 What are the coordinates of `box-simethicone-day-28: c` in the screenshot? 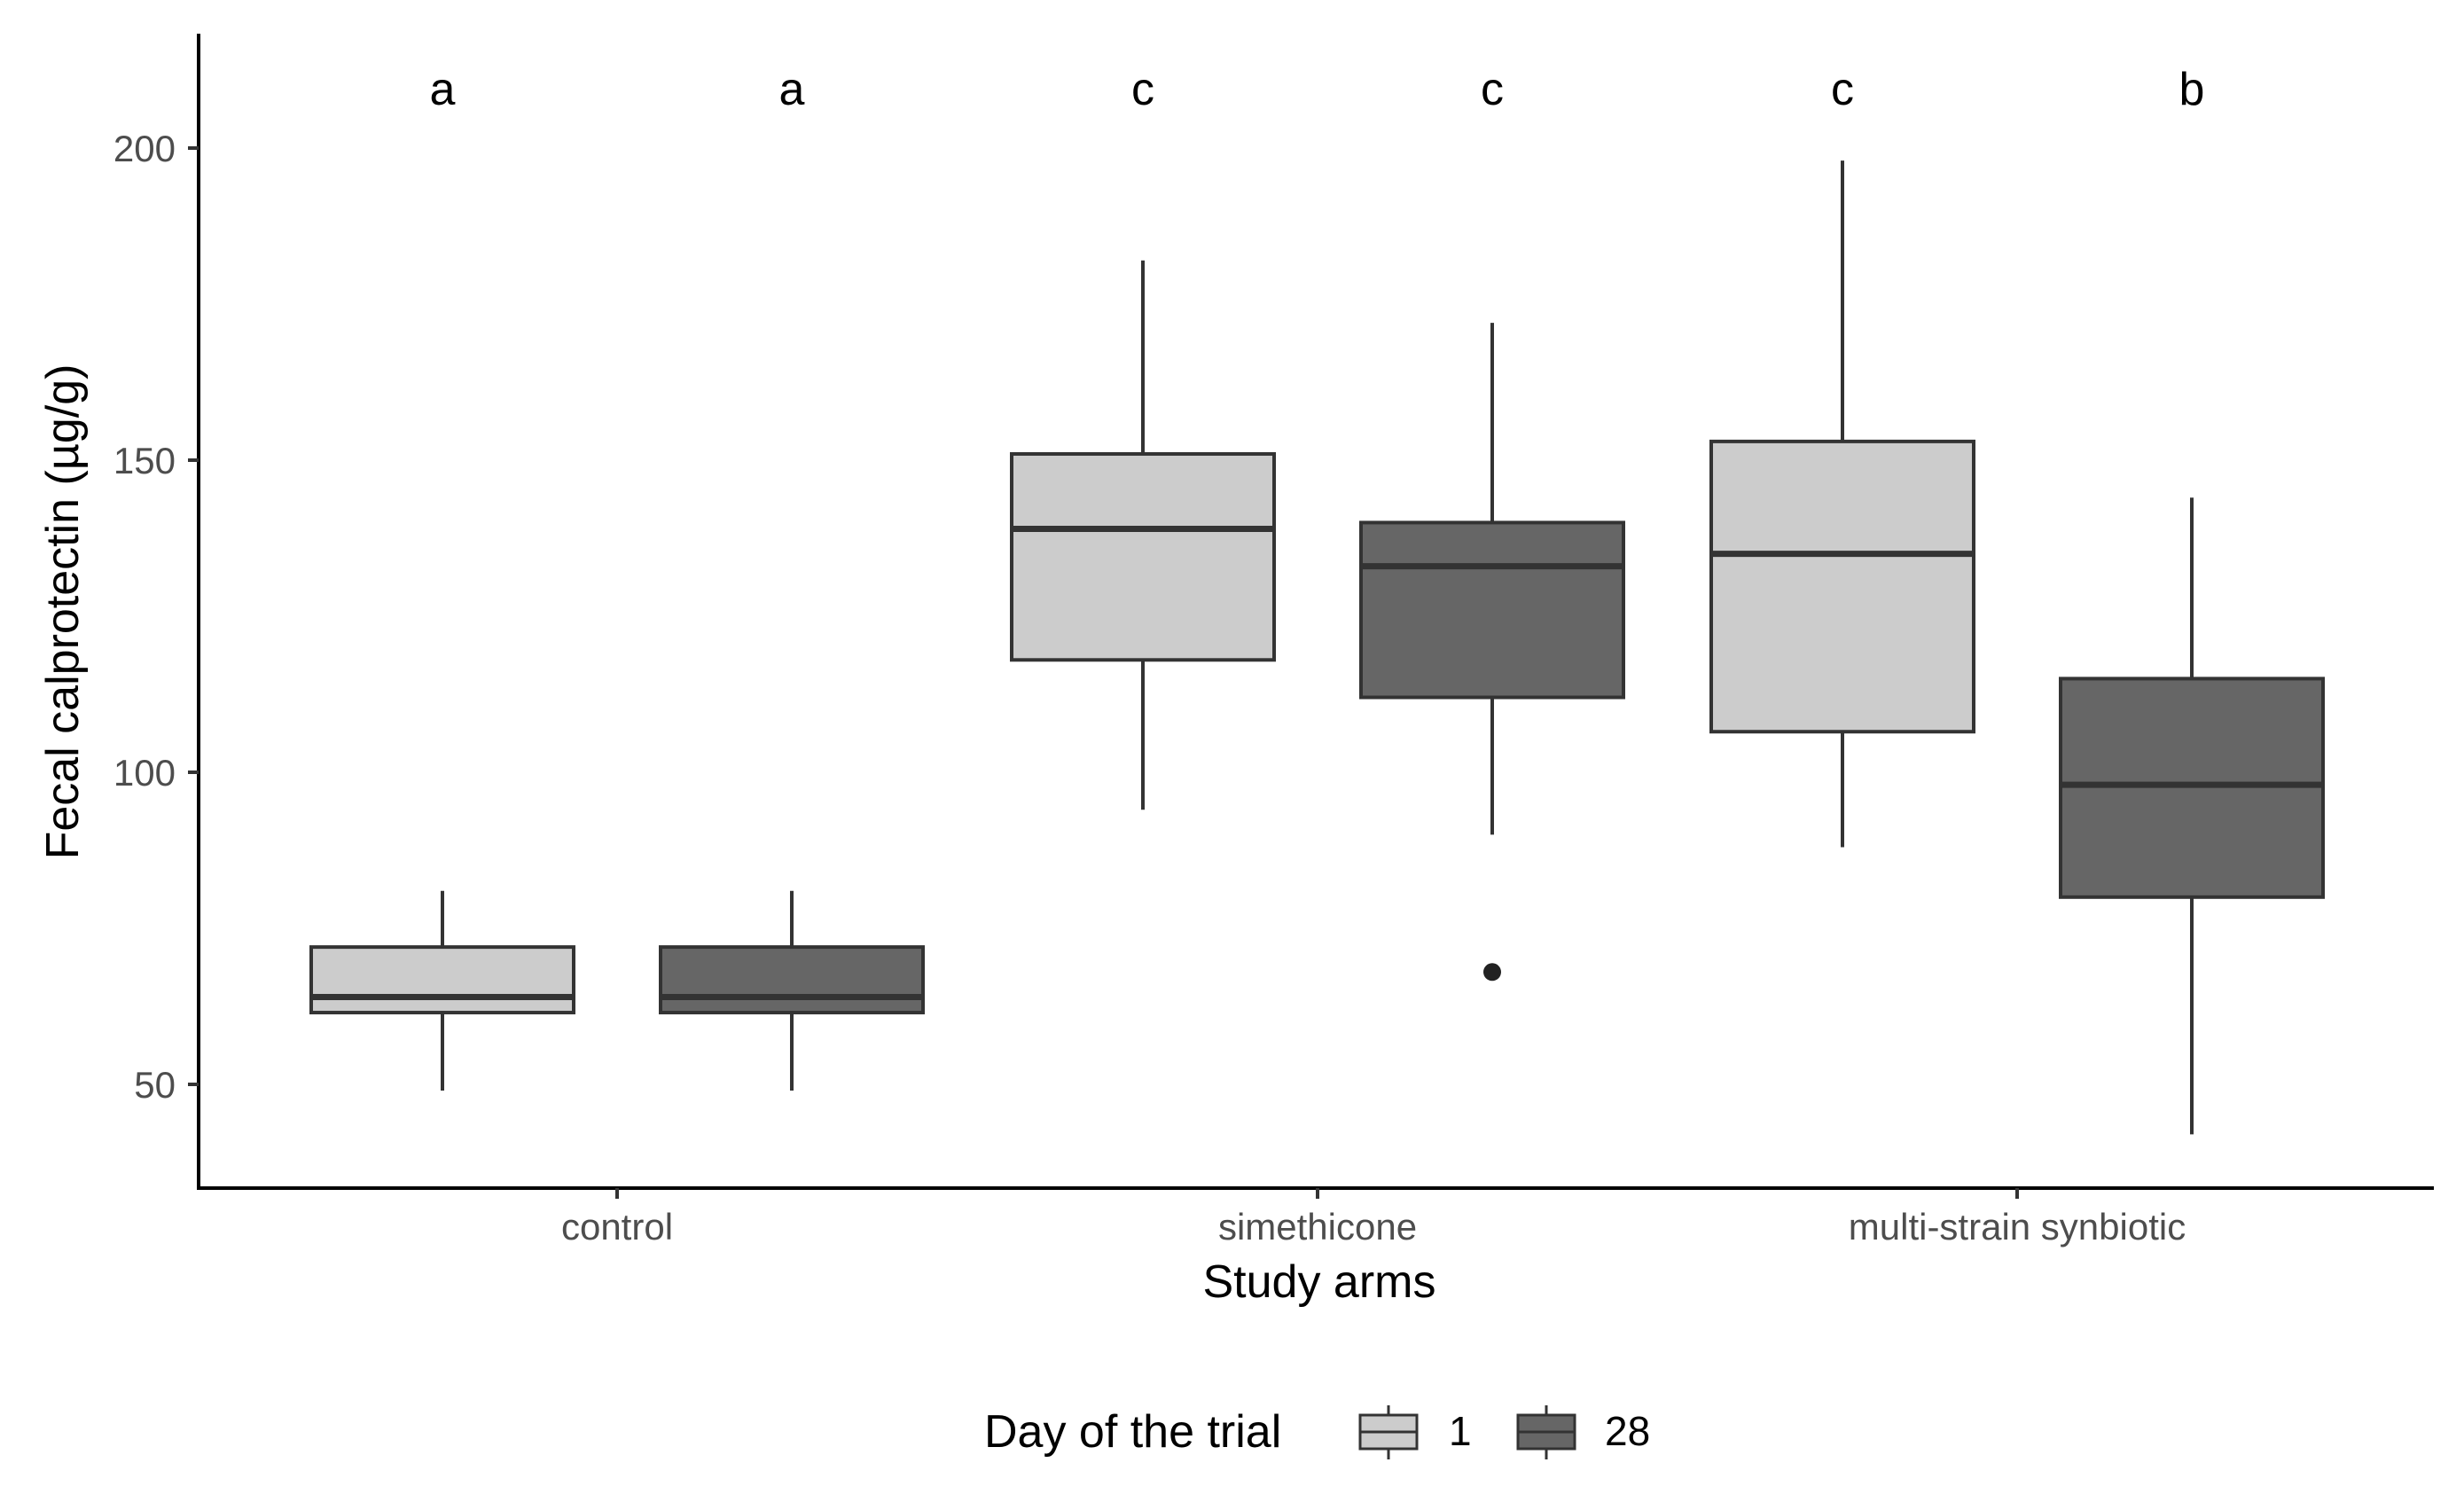 It's located at (1492, 523).